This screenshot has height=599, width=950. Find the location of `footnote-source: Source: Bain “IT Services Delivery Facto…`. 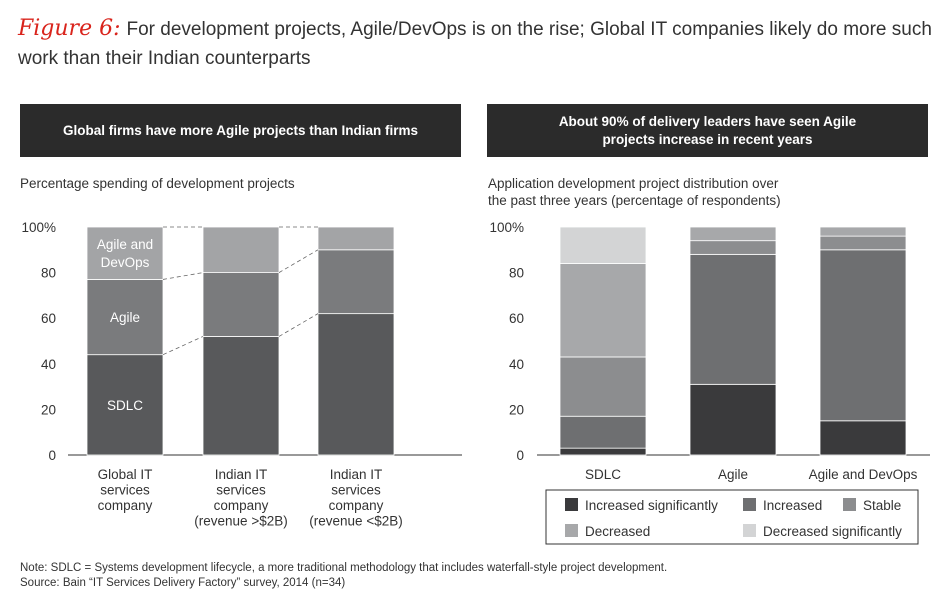

footnote-source: Source: Bain “IT Services Delivery Facto… is located at coordinates (183, 583).